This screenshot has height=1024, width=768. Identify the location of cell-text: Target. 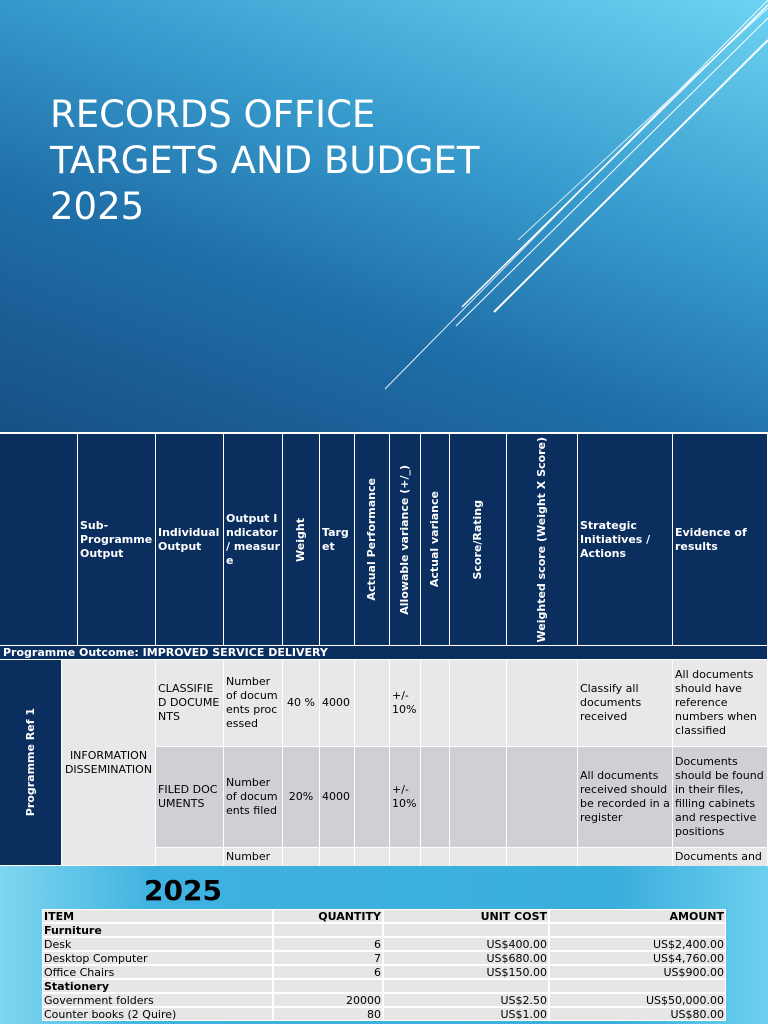
(335, 539).